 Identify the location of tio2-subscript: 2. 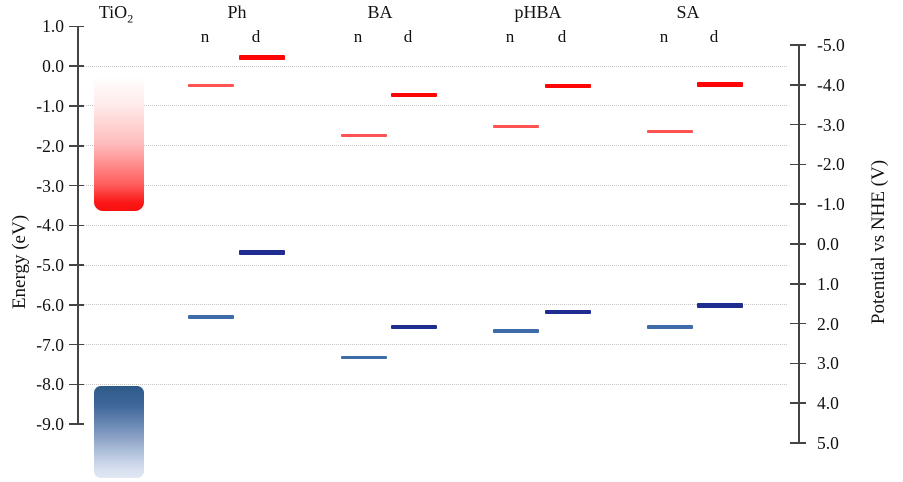
(130, 18).